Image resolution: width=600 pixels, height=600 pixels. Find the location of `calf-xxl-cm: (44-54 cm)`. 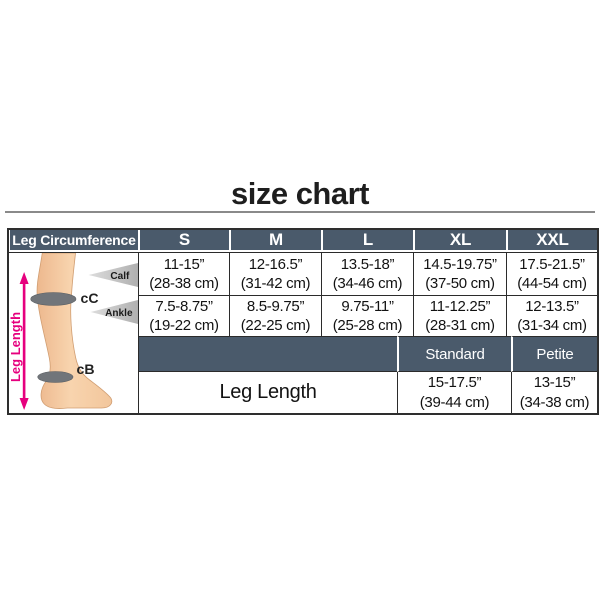

calf-xxl-cm: (44-54 cm) is located at coordinates (552, 283).